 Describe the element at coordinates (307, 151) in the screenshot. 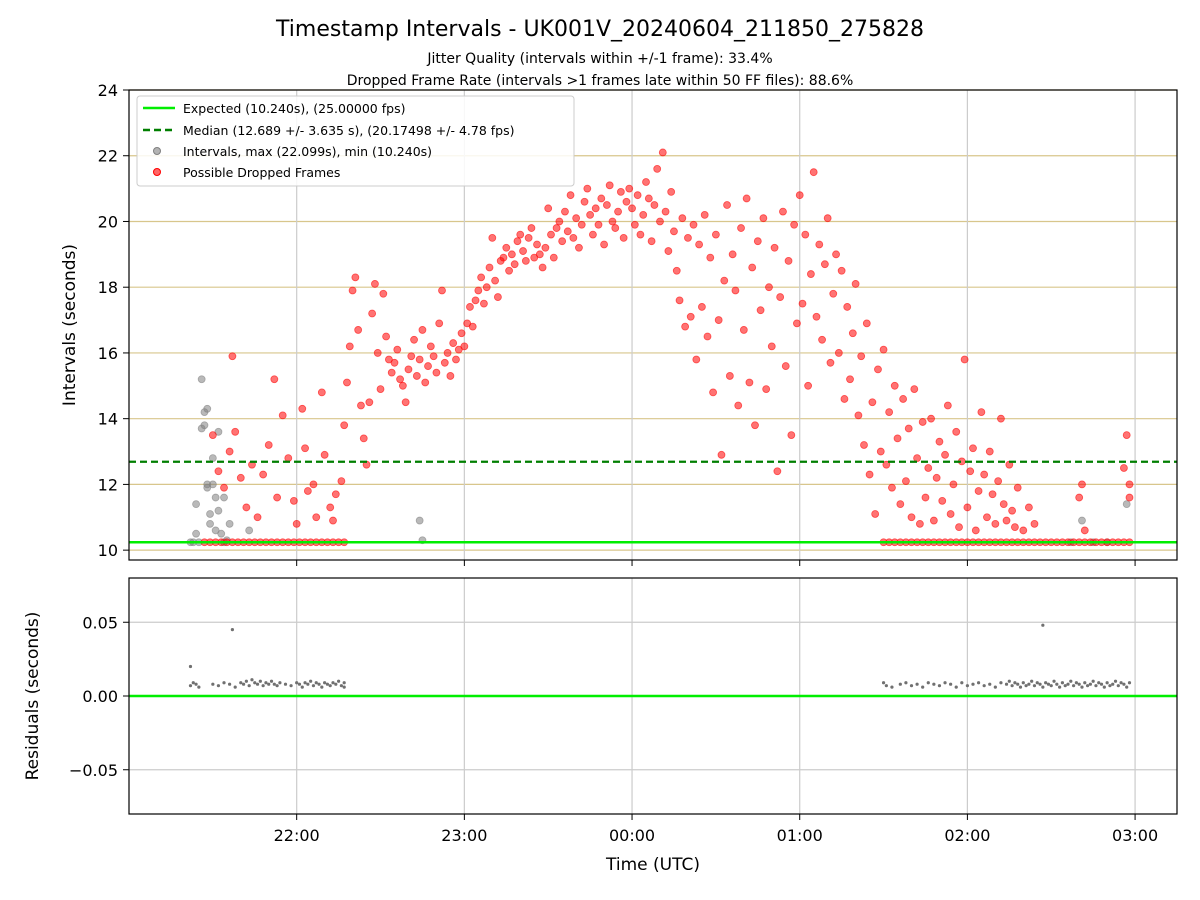

I see `legend-intervals-label: Intervals, max (22.099s), min (10.240s)` at that location.